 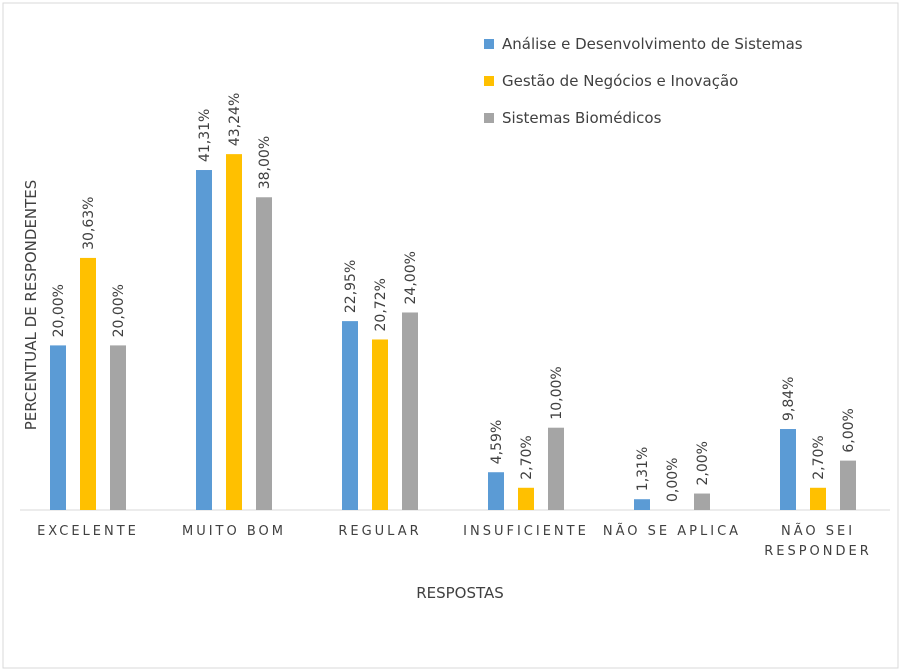 What do you see at coordinates (849, 430) in the screenshot?
I see `data-label: 6,00%` at bounding box center [849, 430].